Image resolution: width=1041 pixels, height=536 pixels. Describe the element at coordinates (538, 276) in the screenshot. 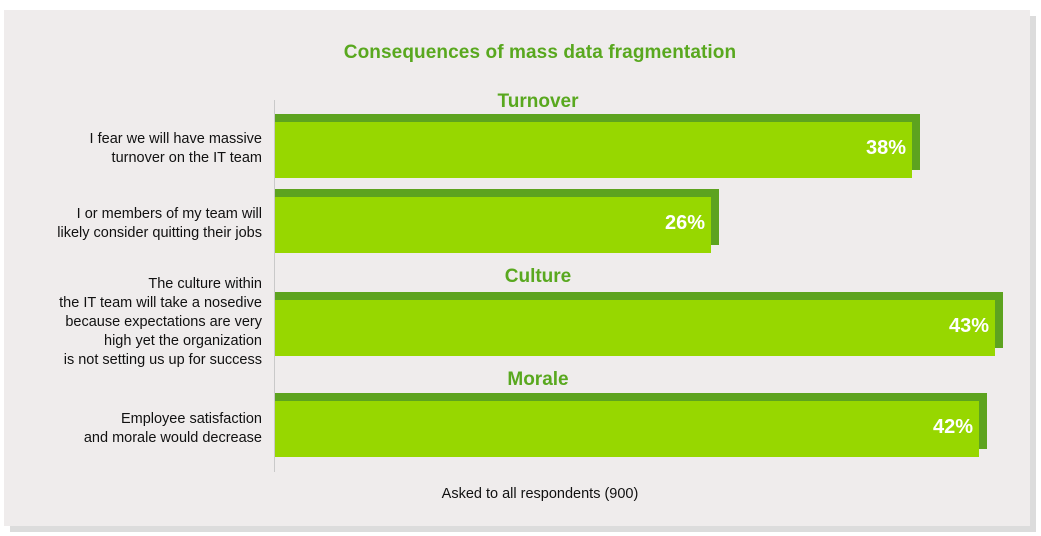

I see `group-label: Culture` at that location.